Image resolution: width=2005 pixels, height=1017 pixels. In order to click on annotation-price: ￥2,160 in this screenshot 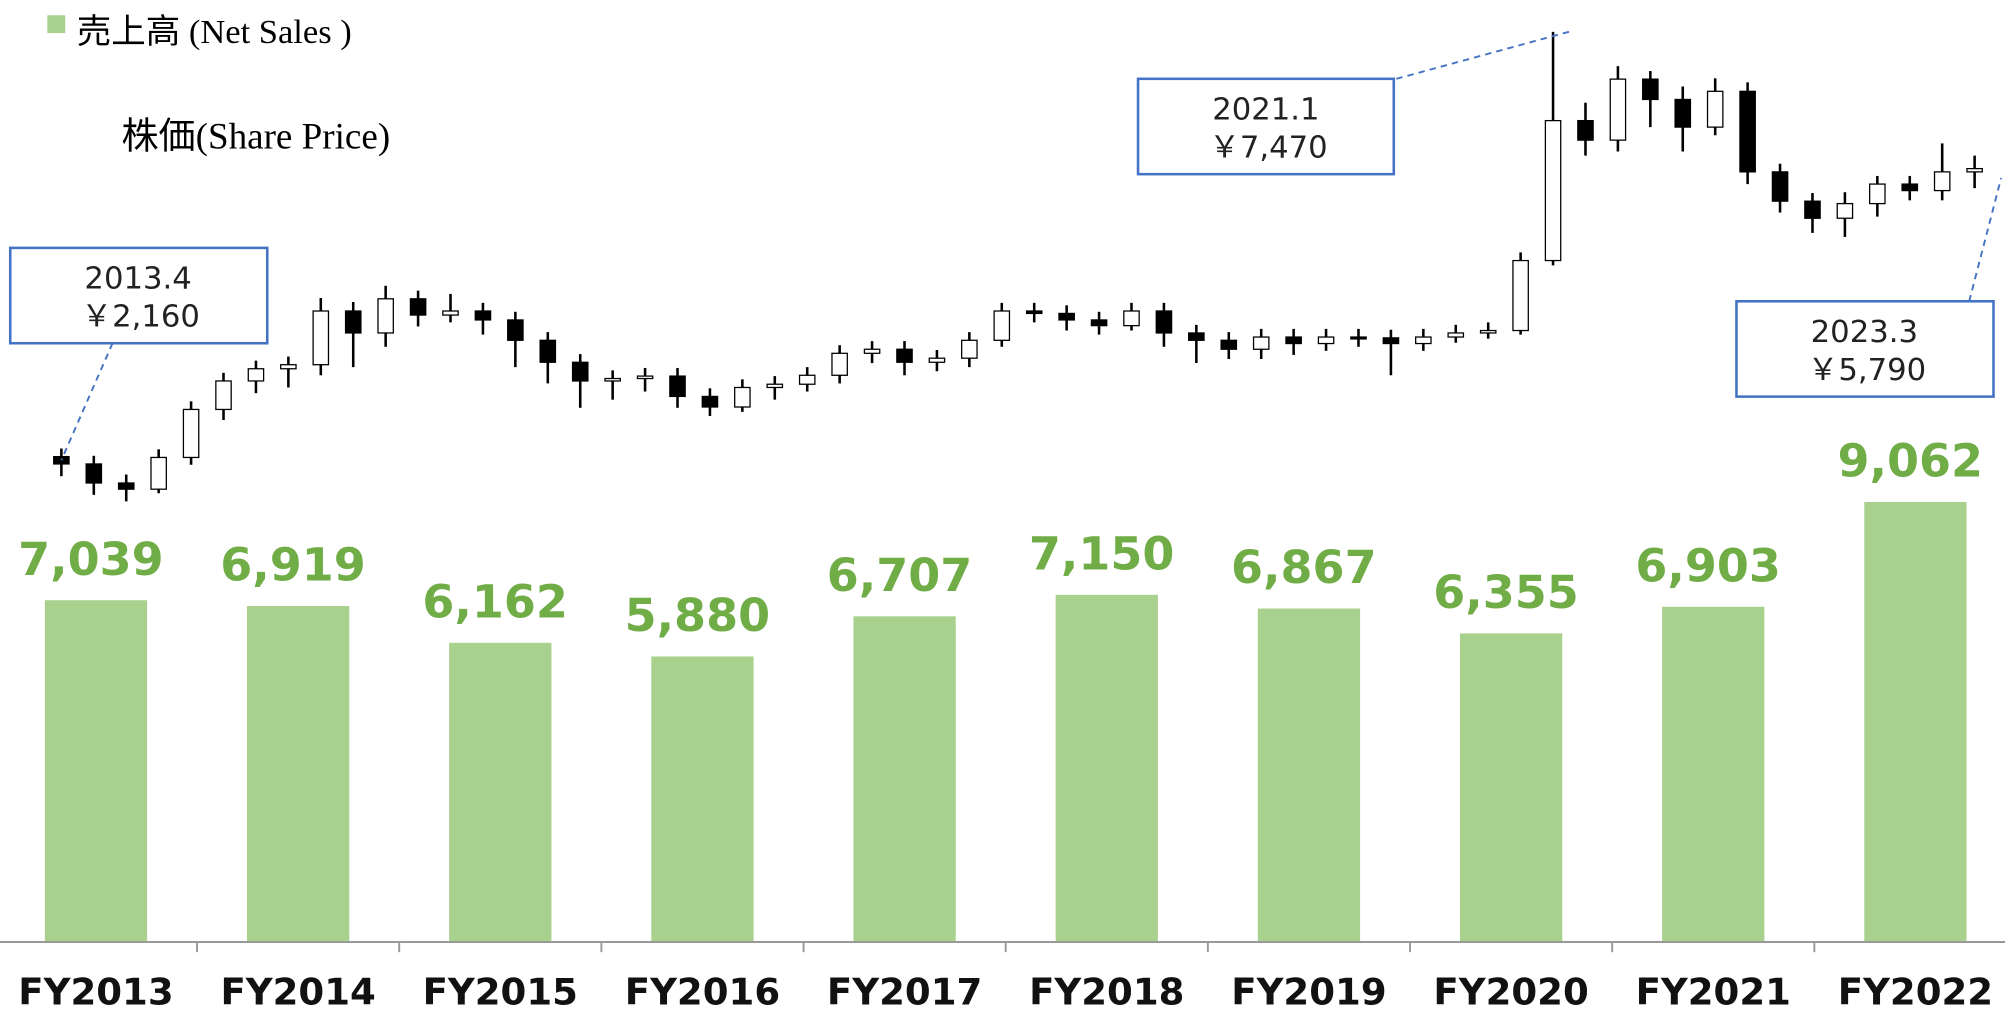, I will do `click(140, 317)`.